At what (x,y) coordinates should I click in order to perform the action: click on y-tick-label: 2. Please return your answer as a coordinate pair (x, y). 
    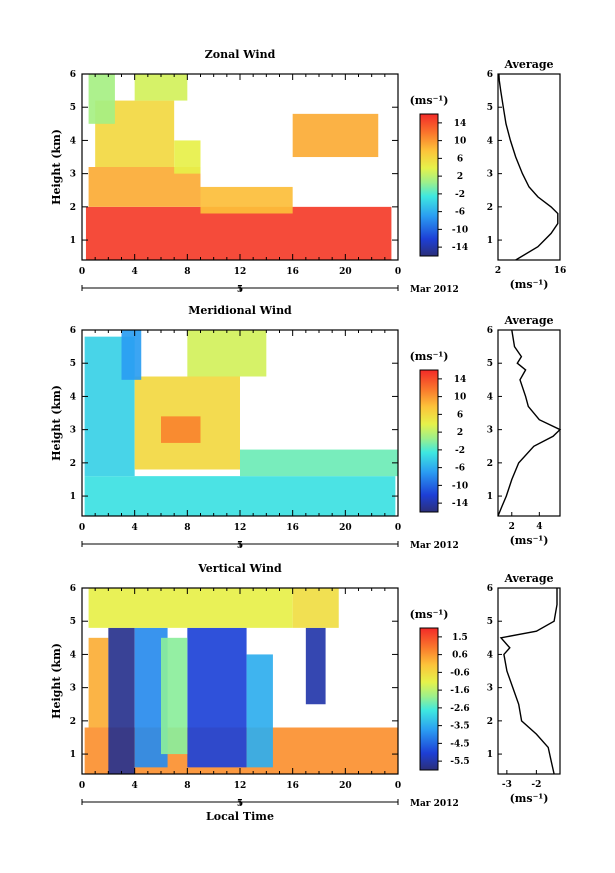
    Looking at the image, I should click on (73, 464).